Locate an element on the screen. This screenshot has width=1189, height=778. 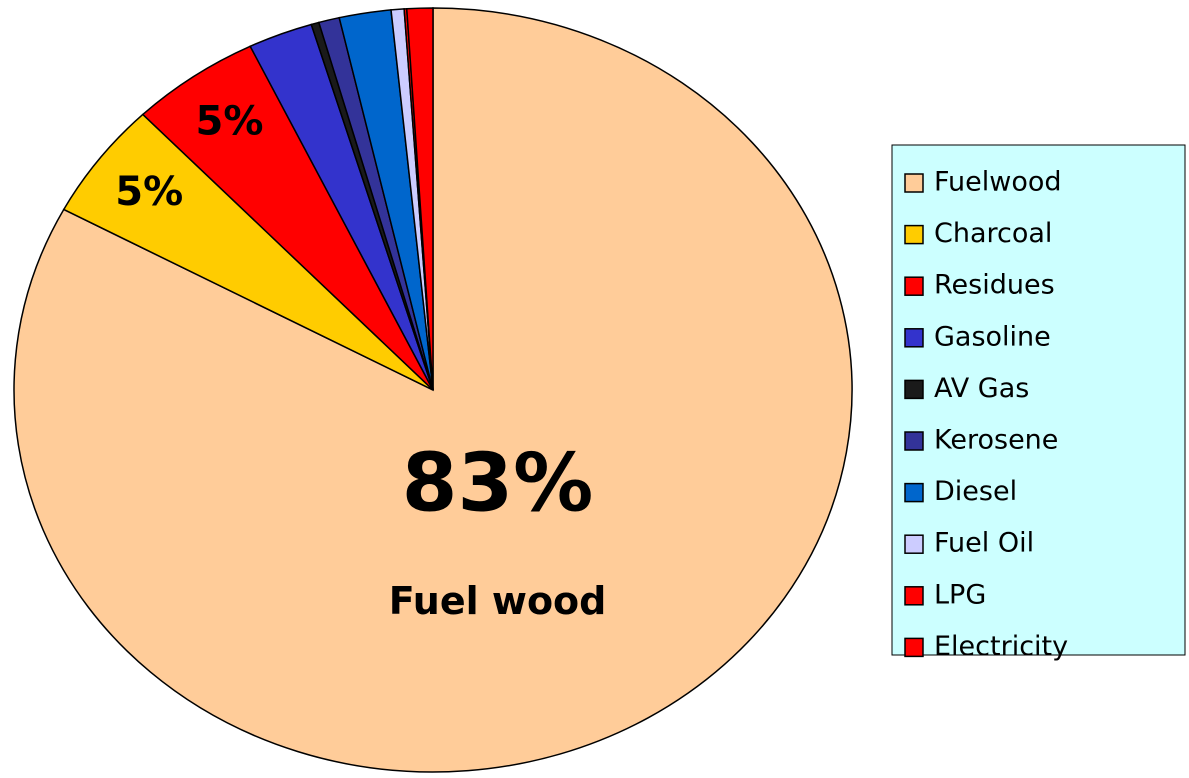
annotation: Fuel wood is located at coordinates (498, 601).